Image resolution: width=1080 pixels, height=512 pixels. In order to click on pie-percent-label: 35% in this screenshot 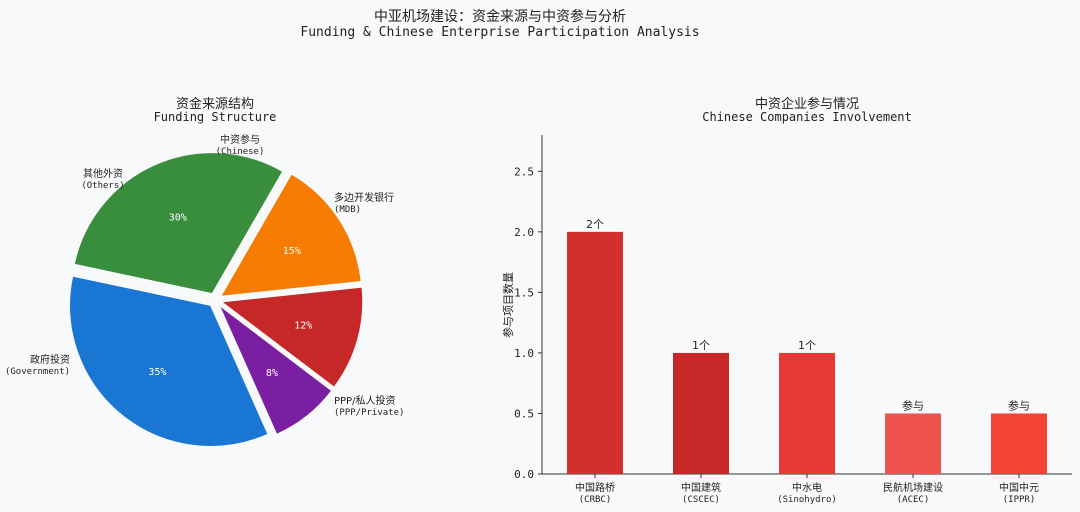, I will do `click(157, 372)`.